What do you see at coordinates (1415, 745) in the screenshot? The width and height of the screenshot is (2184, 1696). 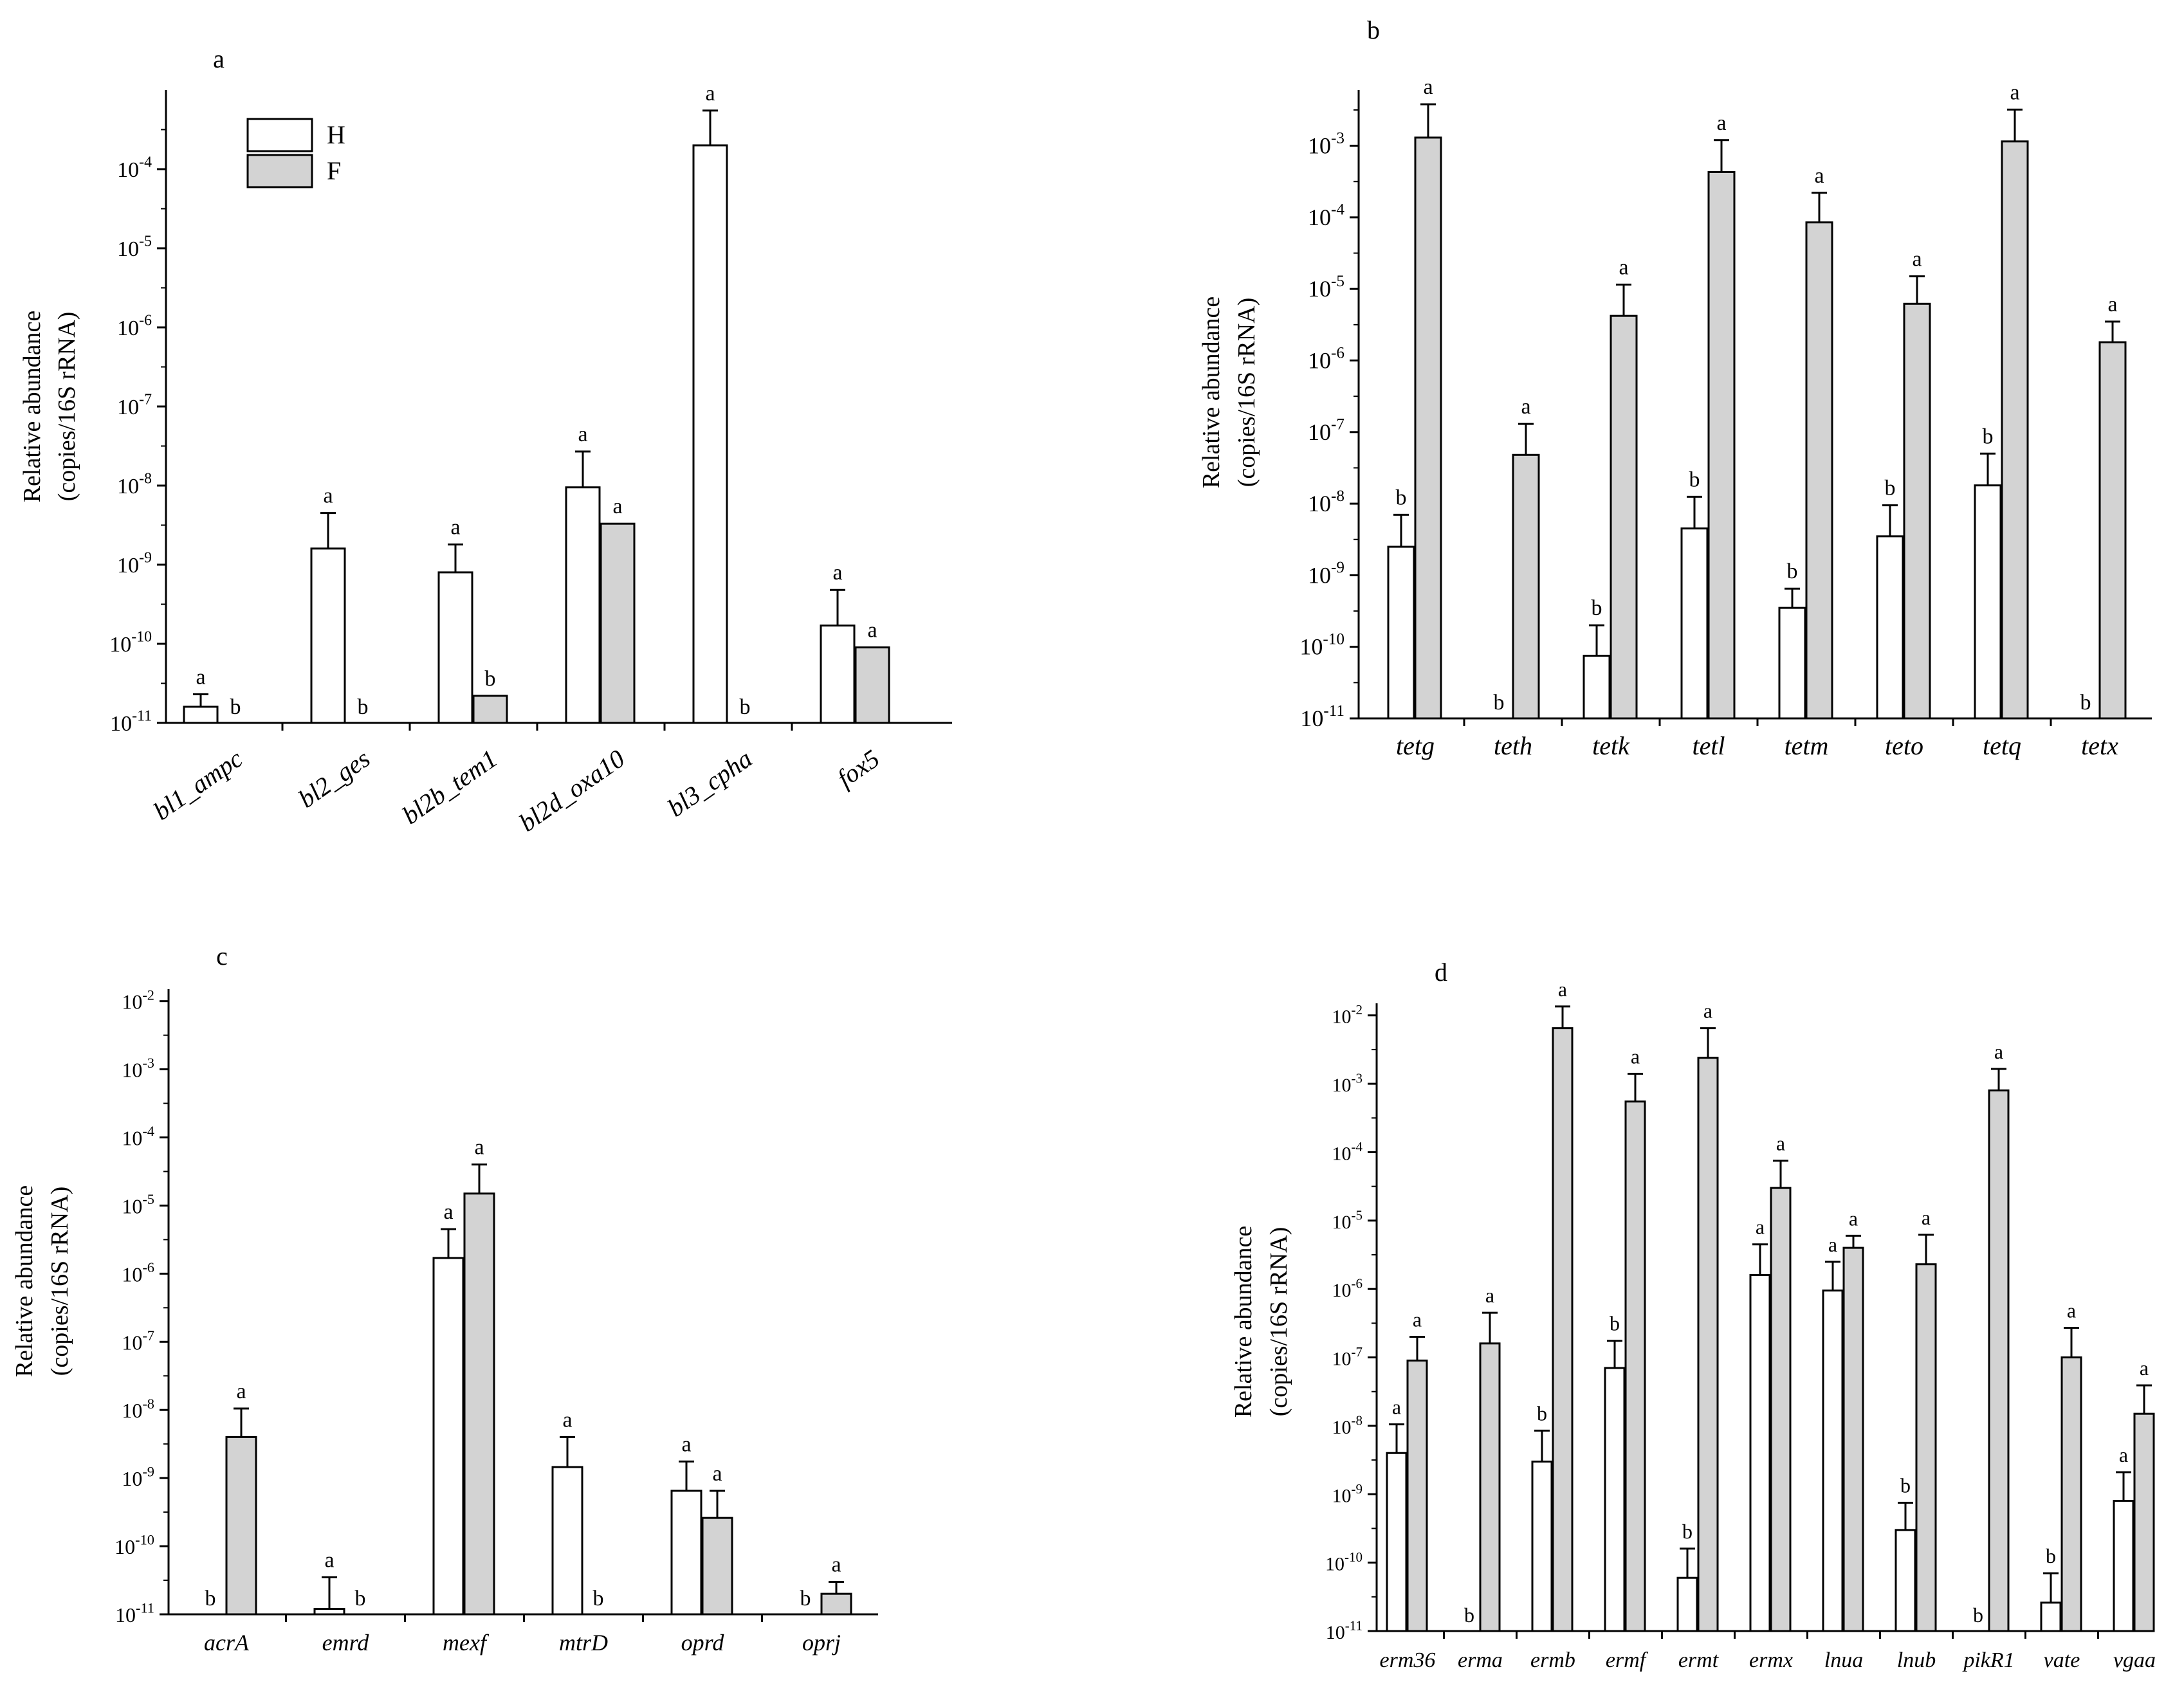 I see `category-label: tetg` at bounding box center [1415, 745].